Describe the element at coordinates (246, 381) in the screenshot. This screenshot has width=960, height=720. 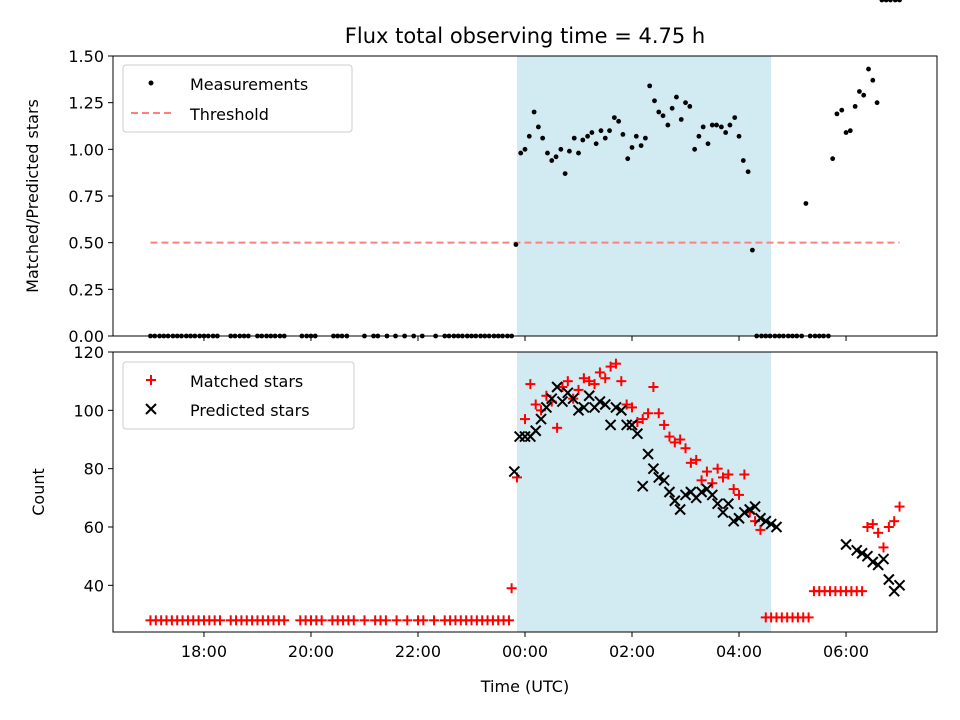
I see `legend-label-matched: Matched stars` at that location.